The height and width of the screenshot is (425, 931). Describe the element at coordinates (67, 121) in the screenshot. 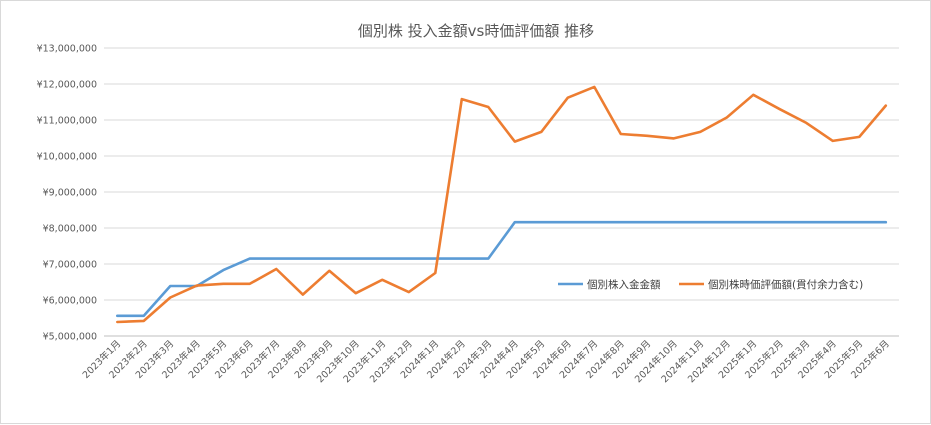

I see `y-tick-label: ¥11,000,000` at that location.